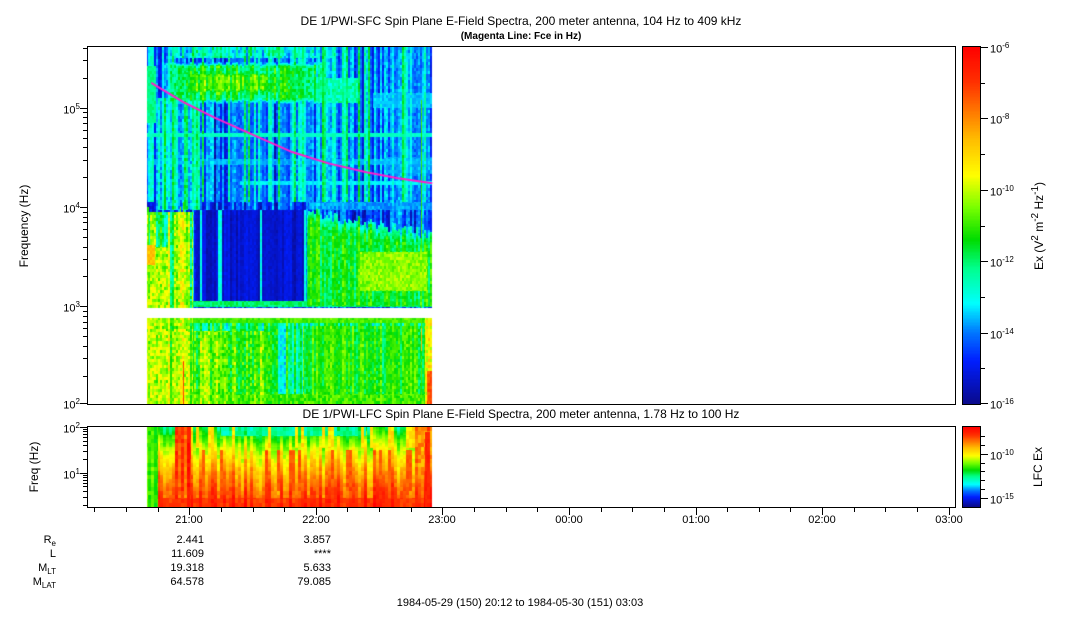  I want to click on sfc-y-tick-label: 10³, so click(71, 307).